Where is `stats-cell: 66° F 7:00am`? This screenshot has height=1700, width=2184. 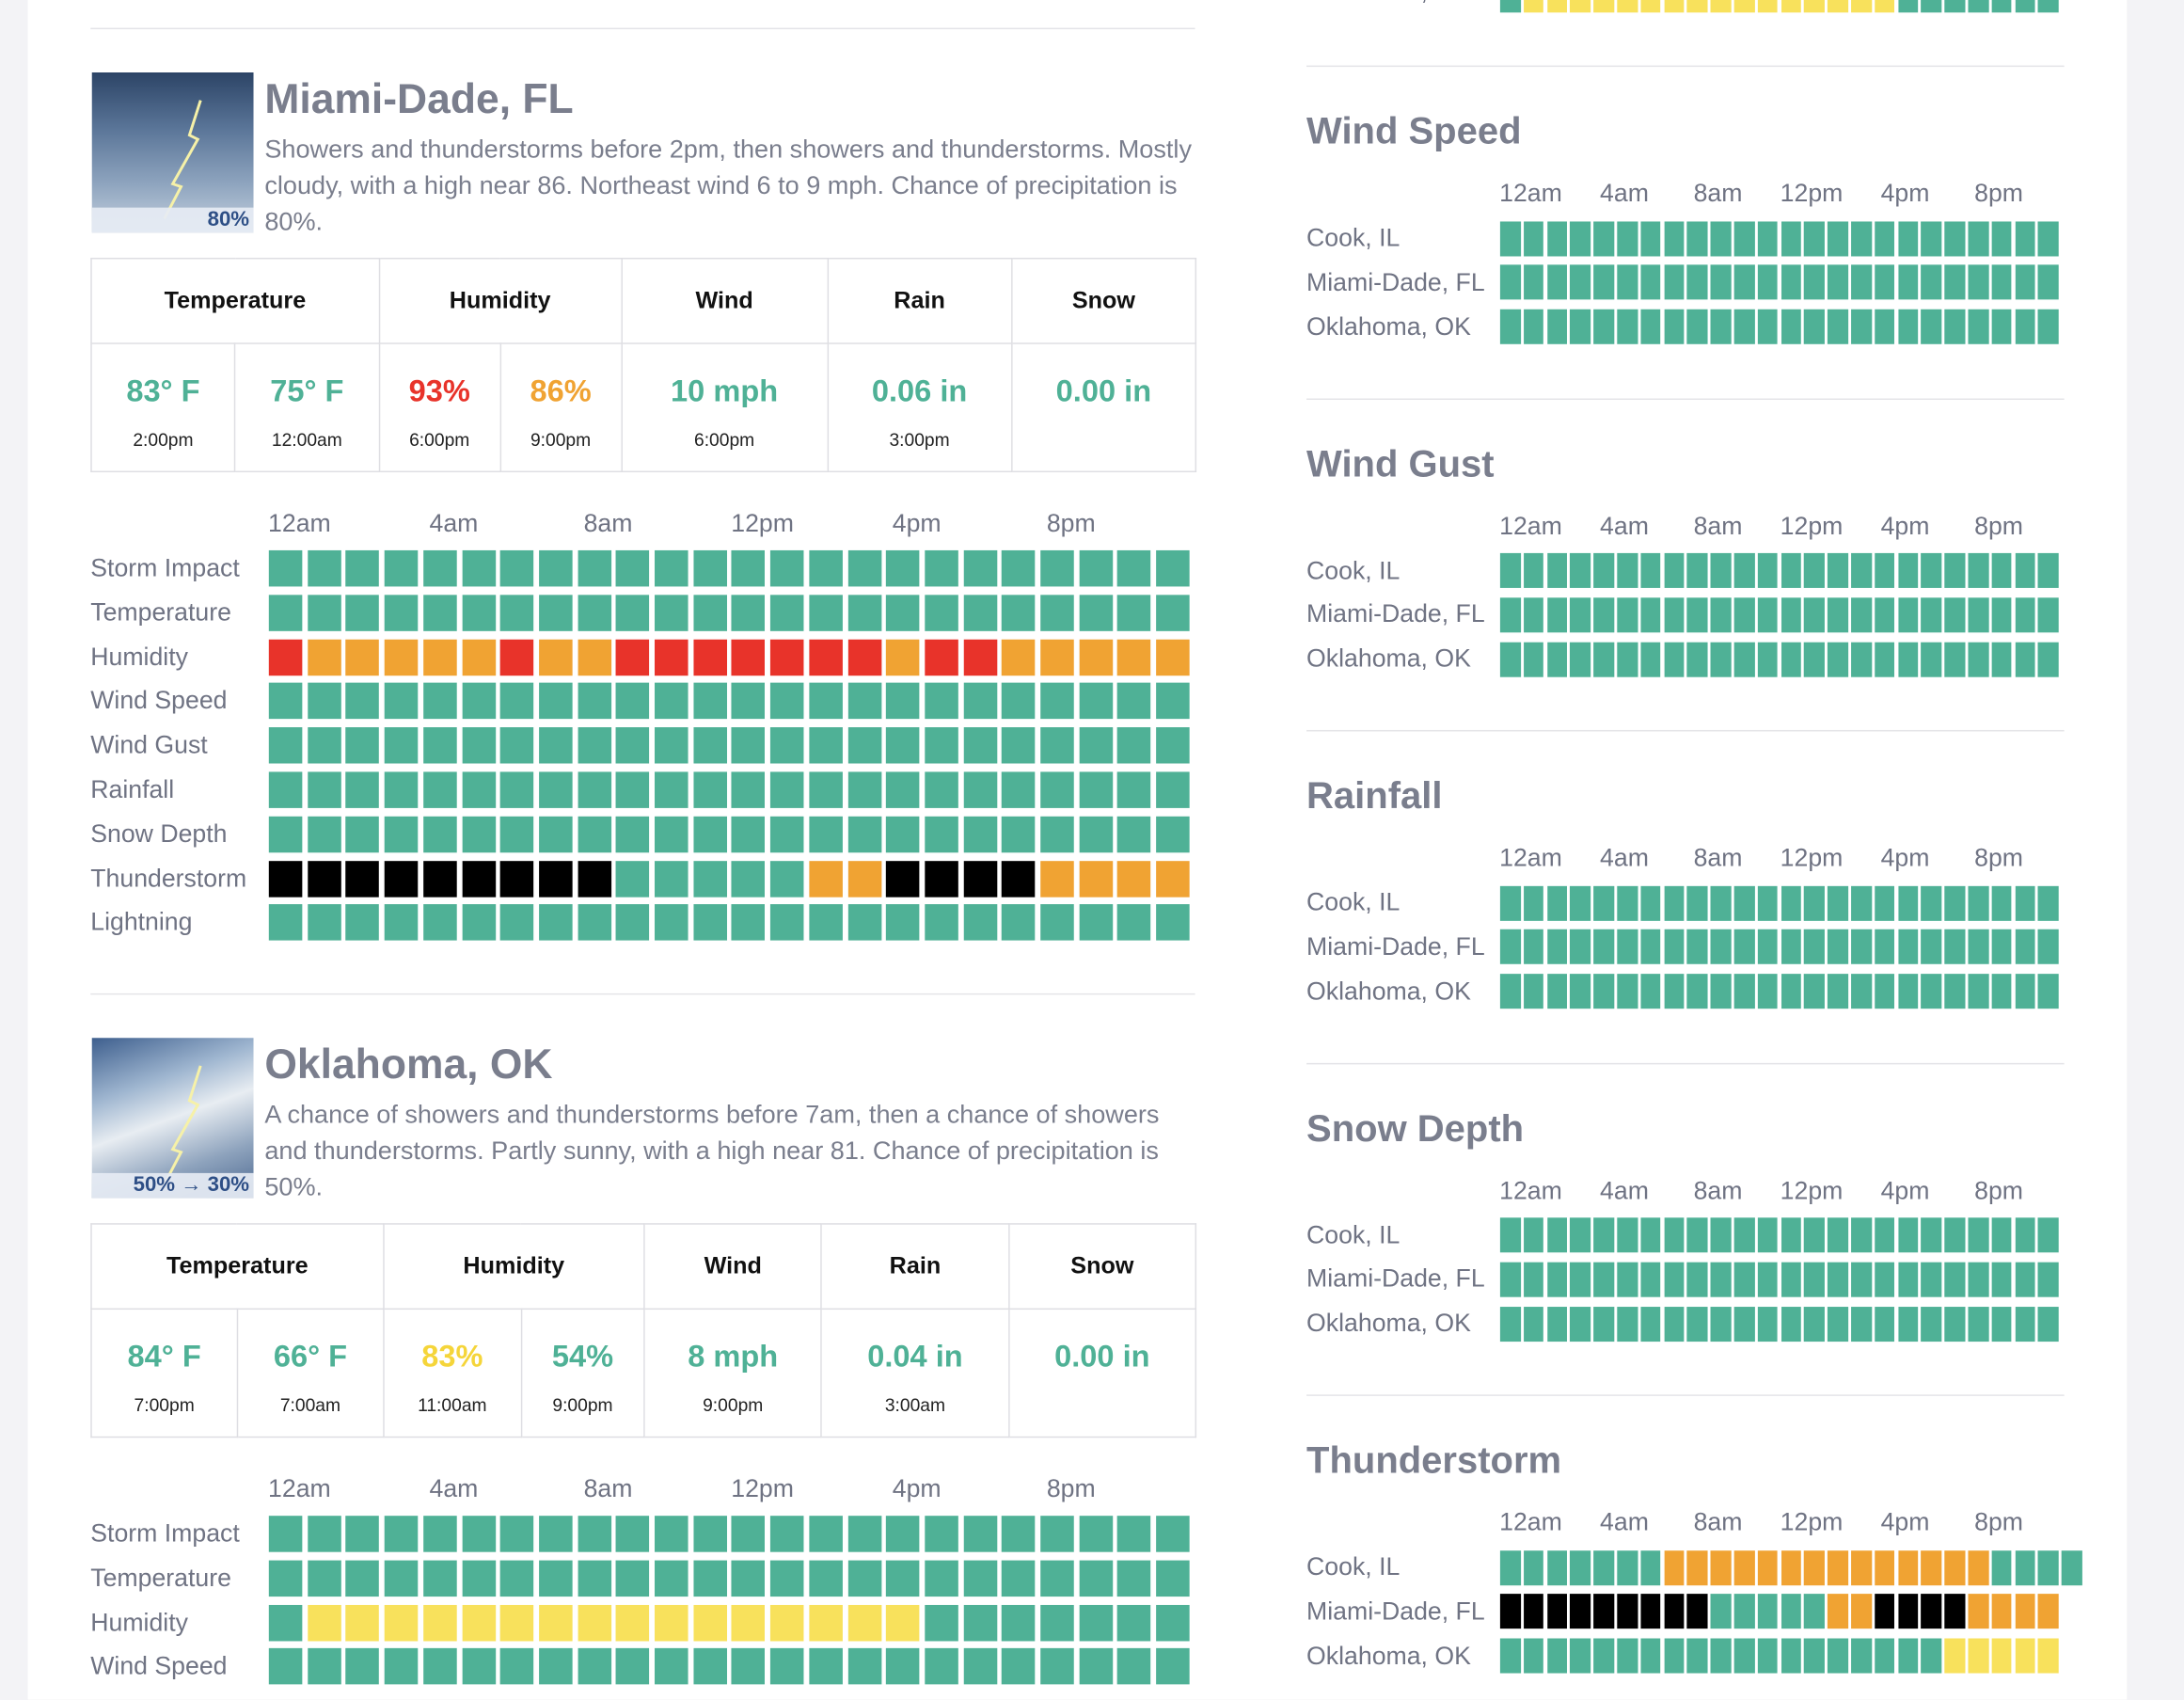
stats-cell: 66° F 7:00am is located at coordinates (310, 1373).